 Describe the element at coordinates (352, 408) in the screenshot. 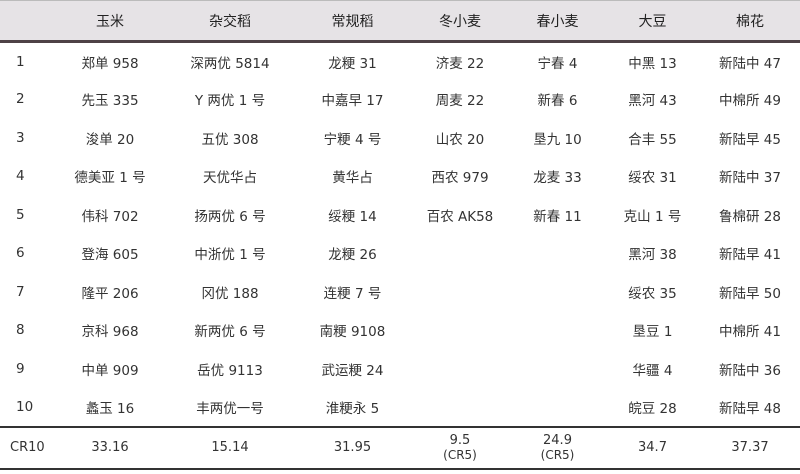

I see `cell-conventional-rice: 淮粳永 5` at that location.